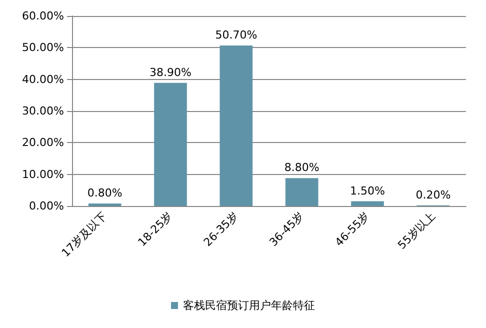 This screenshot has height=328, width=486. What do you see at coordinates (43, 111) in the screenshot?
I see `y-tick-label: 30.00%` at bounding box center [43, 111].